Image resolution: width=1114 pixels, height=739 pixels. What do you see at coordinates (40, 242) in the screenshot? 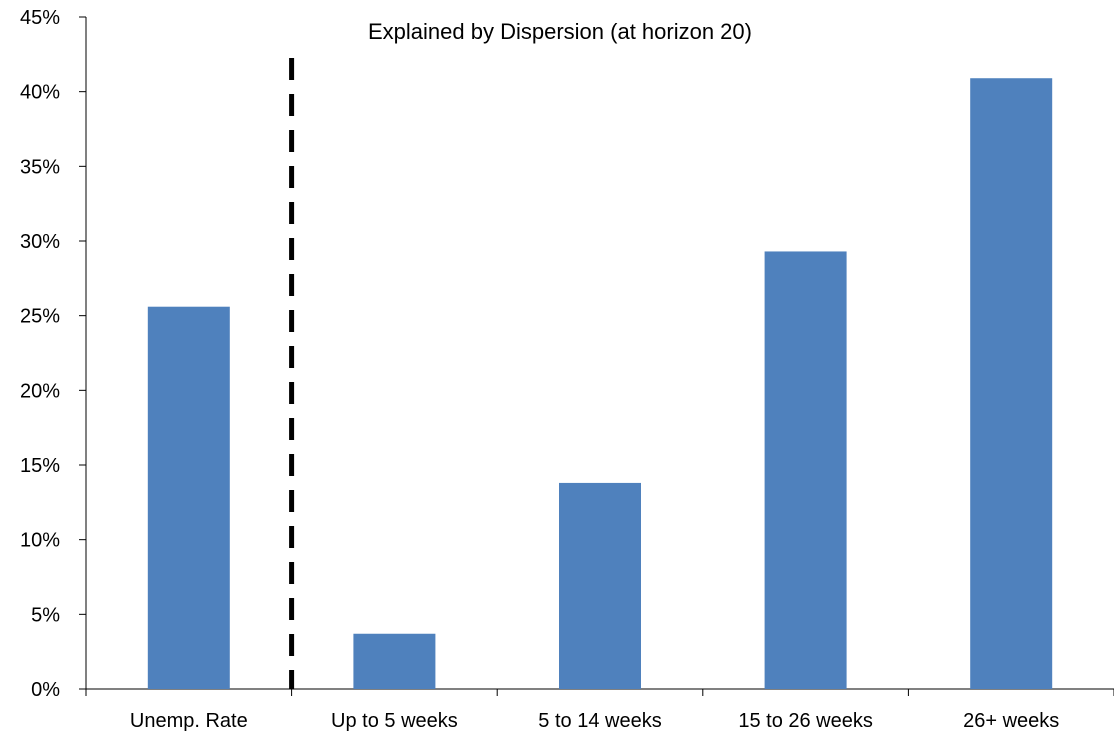
I see `y-tick-label: 30%` at bounding box center [40, 242].